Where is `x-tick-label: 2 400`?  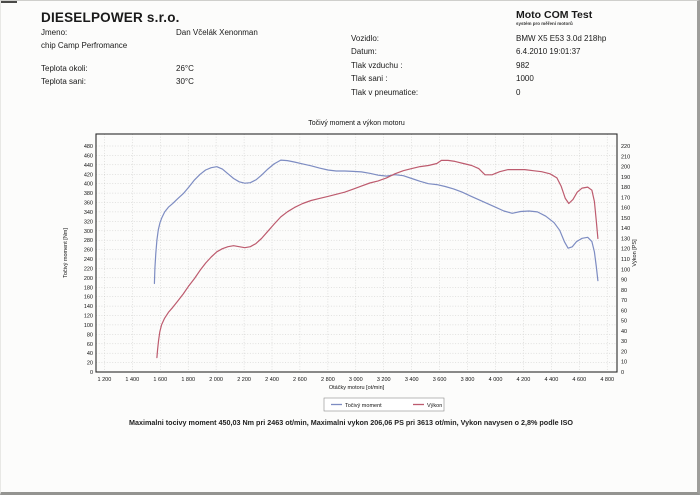
x-tick-label: 2 400 is located at coordinates (272, 380).